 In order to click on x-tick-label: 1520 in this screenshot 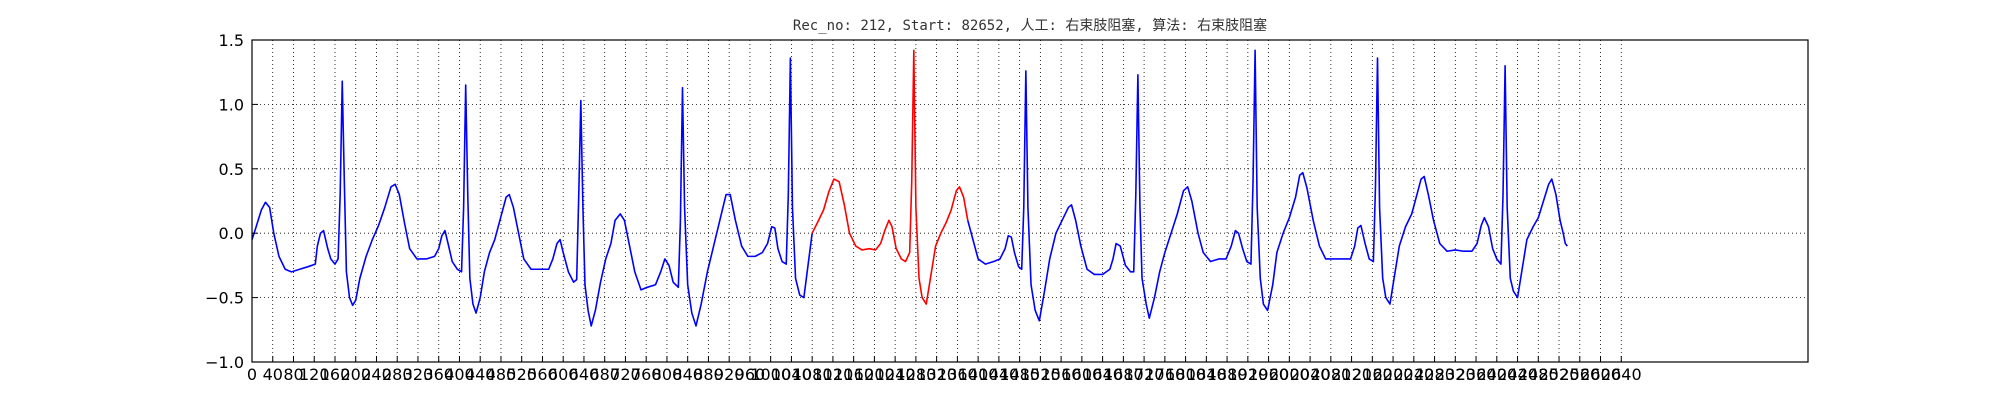, I will do `click(1040, 374)`.